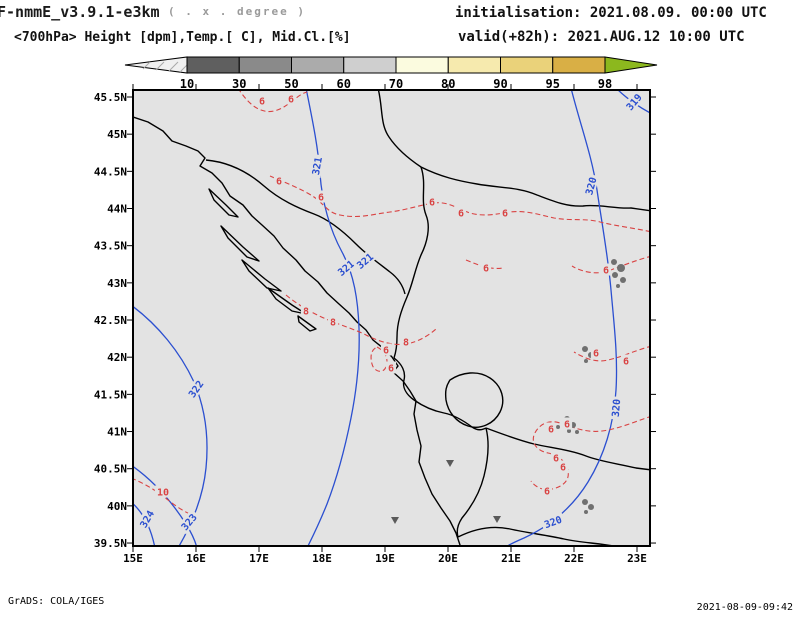 The height and width of the screenshot is (623, 800). I want to click on temp-contour-label-8: 8, so click(406, 342).